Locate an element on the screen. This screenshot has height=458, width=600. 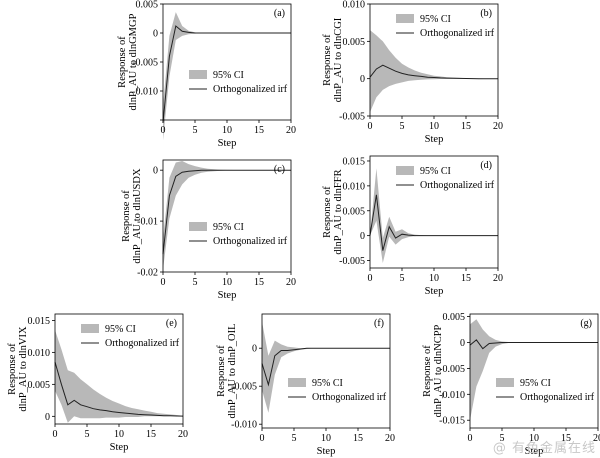
y-tick-label: -0.01 is located at coordinates (147, 222).